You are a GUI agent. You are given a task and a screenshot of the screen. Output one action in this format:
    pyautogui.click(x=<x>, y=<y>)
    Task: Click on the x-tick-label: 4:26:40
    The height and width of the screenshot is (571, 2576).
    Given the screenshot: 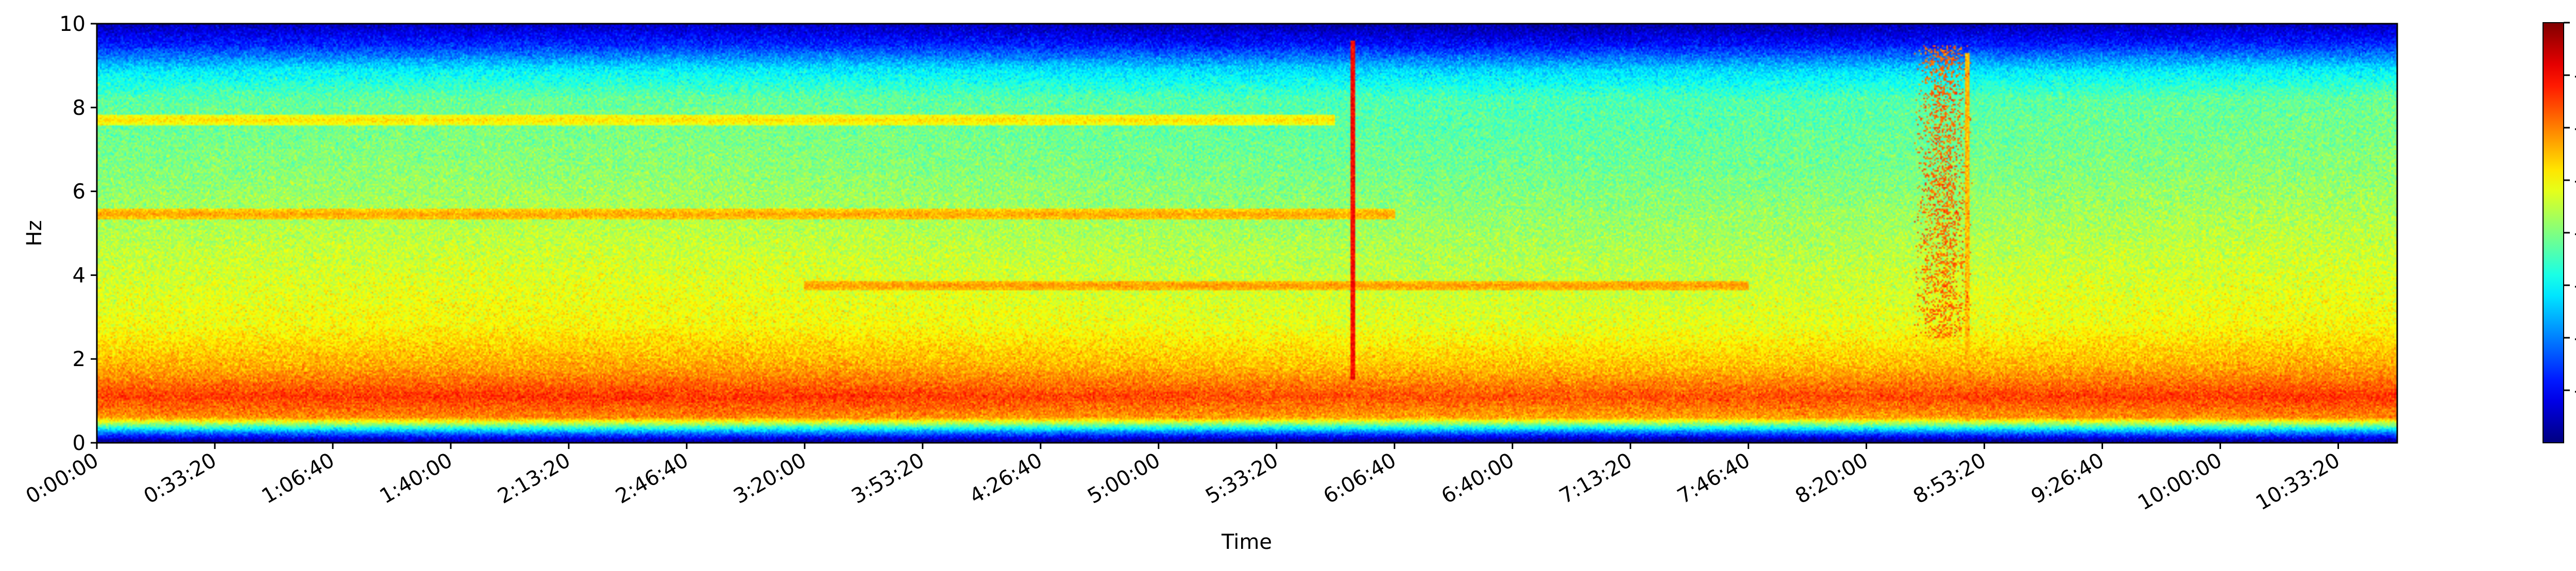 What is the action you would take?
    pyautogui.click(x=1005, y=478)
    